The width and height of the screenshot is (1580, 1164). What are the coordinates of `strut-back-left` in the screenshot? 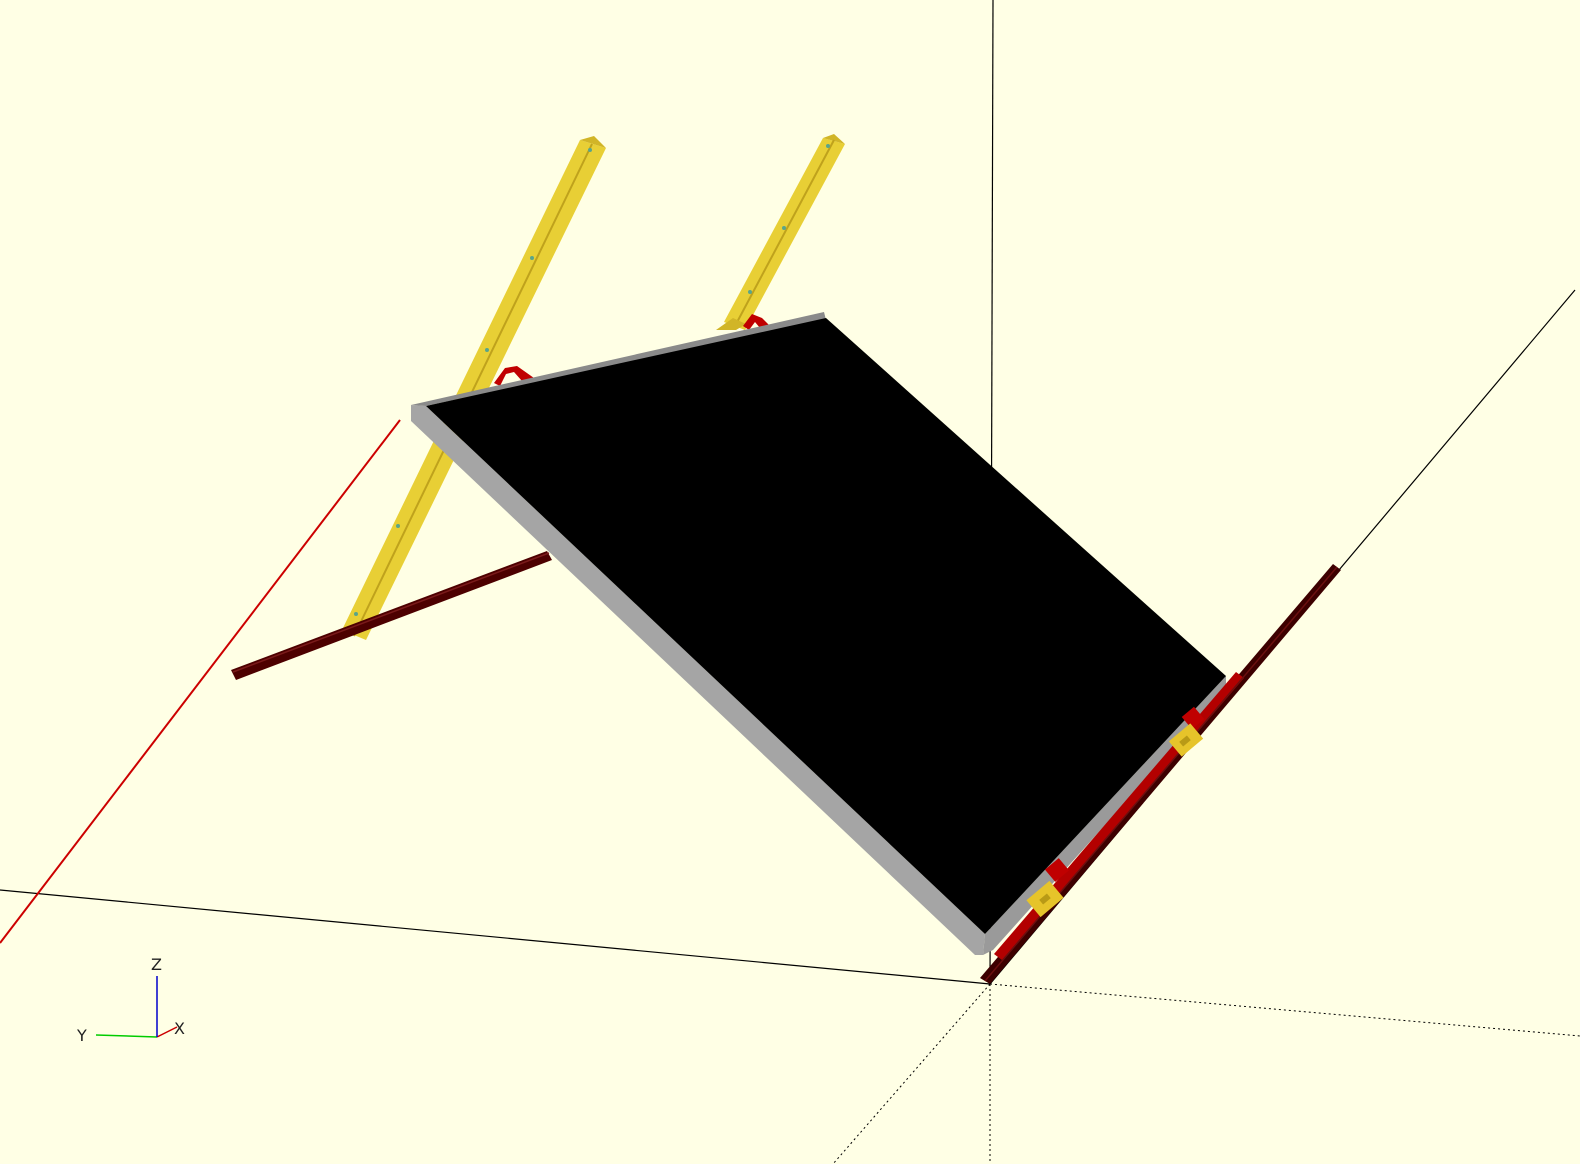 It's located at (474, 388).